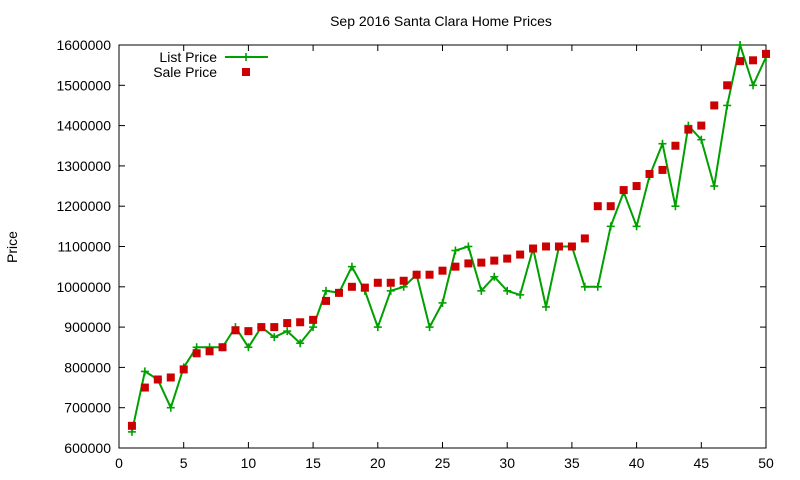  I want to click on y-tick-label: 1000000, so click(83, 287).